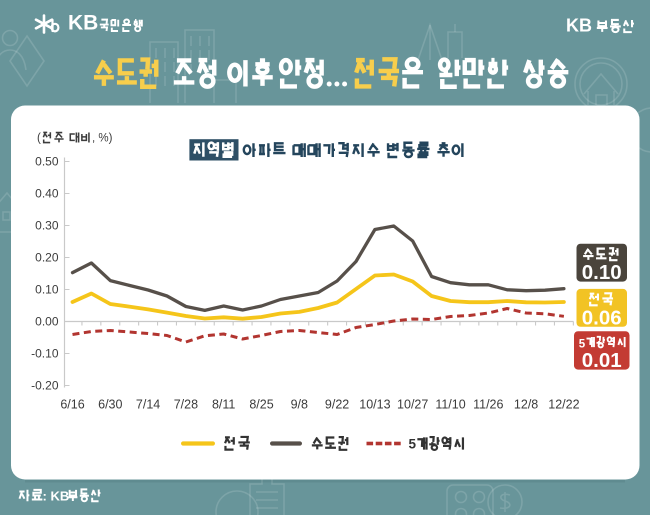 This screenshot has width=650, height=515. I want to click on svg-text: 0.40, so click(47, 194).